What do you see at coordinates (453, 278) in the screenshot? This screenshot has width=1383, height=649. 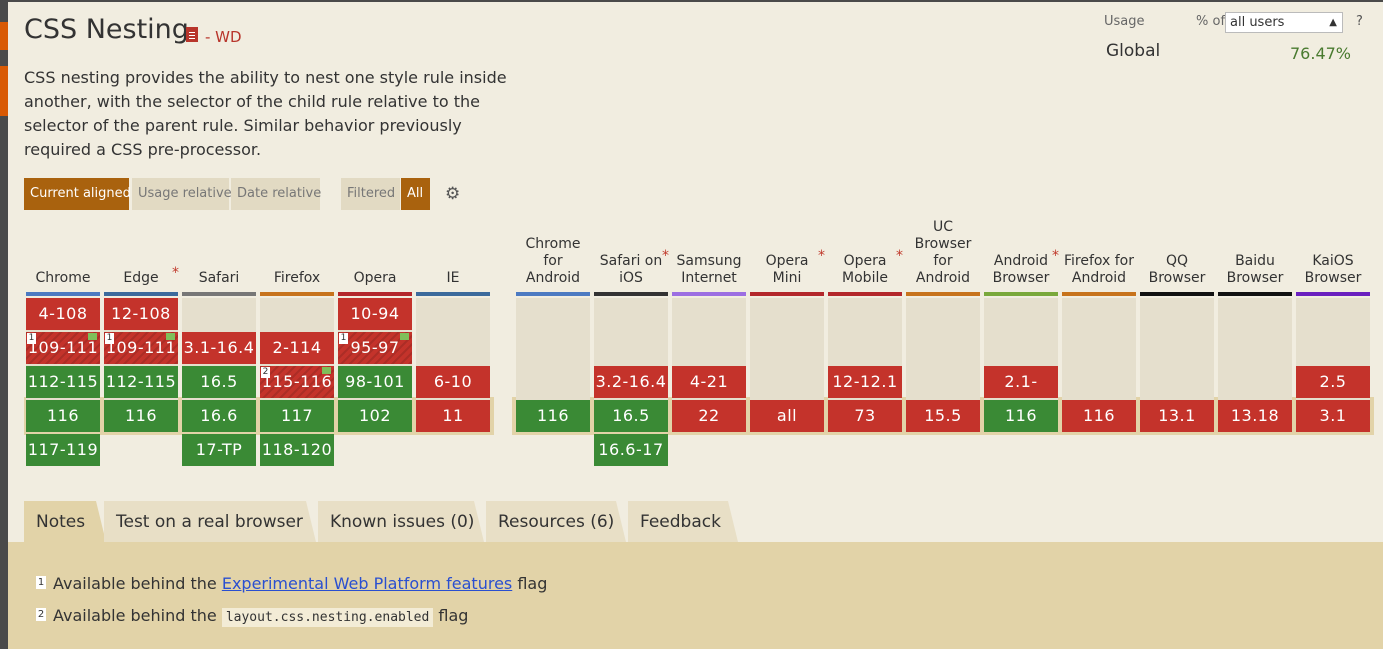 I see `browser-header-ie: IE` at bounding box center [453, 278].